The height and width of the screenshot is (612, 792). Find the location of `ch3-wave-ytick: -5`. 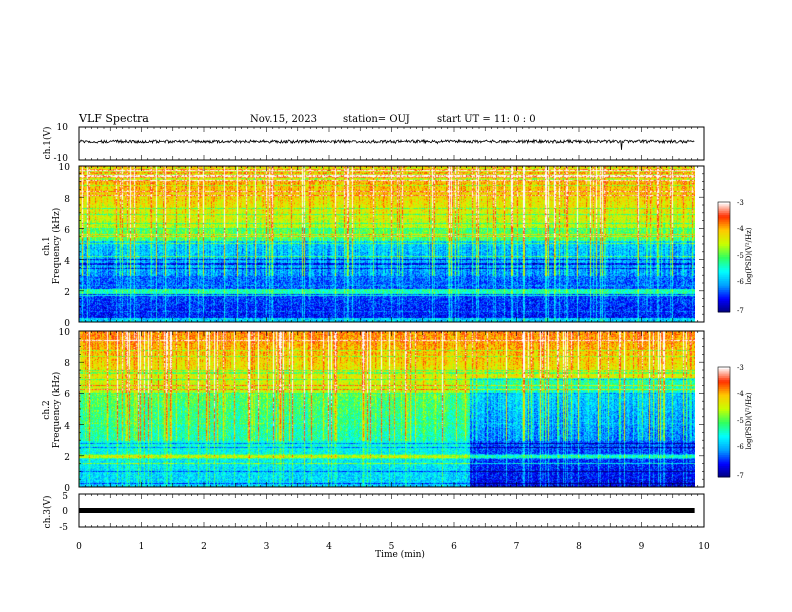

ch3-wave-ytick: -5 is located at coordinates (63, 528).